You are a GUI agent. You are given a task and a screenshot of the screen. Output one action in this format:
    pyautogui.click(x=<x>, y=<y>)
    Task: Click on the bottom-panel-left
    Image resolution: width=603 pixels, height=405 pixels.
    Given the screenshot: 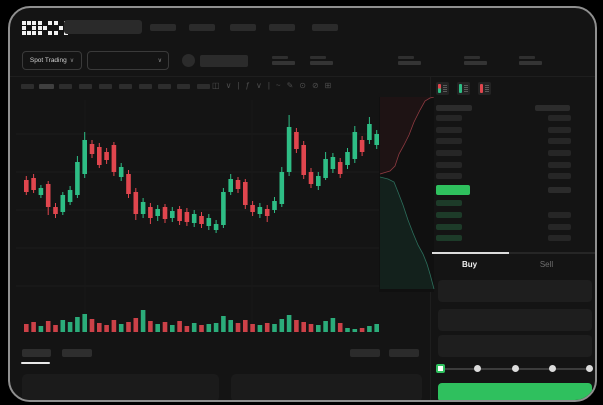 What is the action you would take?
    pyautogui.click(x=120, y=387)
    